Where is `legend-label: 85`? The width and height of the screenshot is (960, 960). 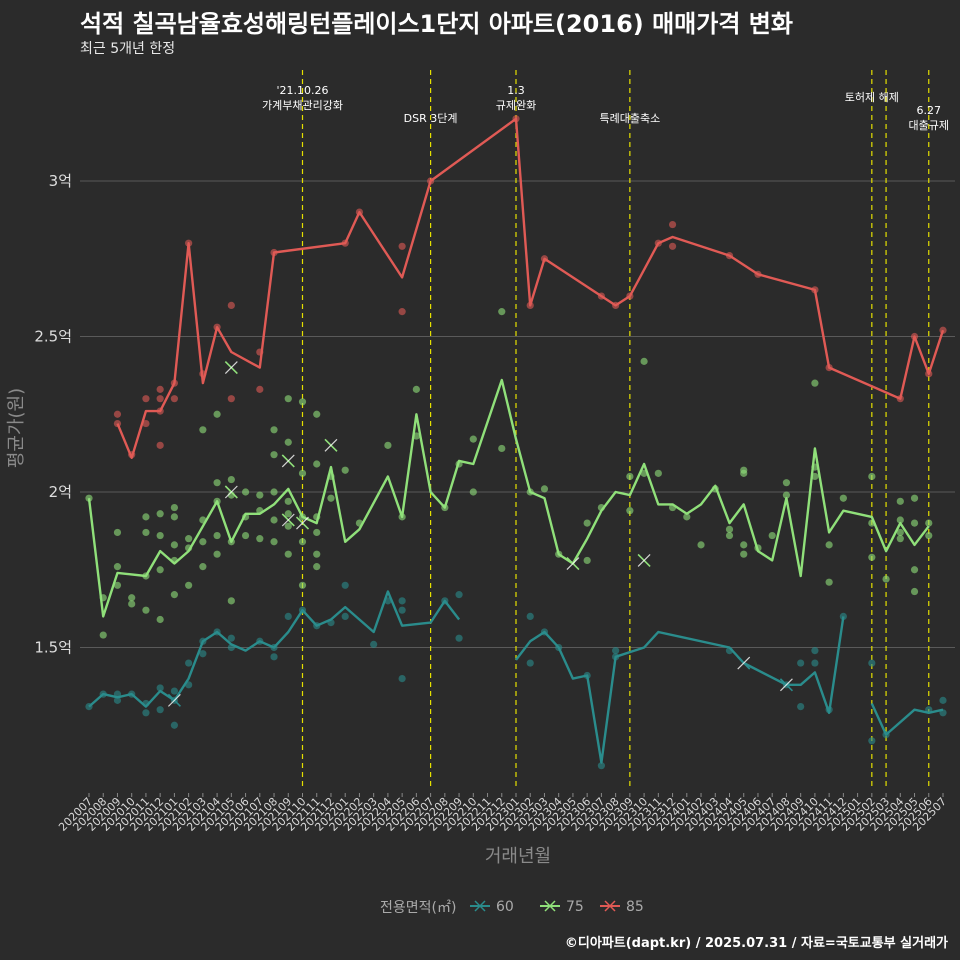 legend-label: 85 is located at coordinates (635, 907).